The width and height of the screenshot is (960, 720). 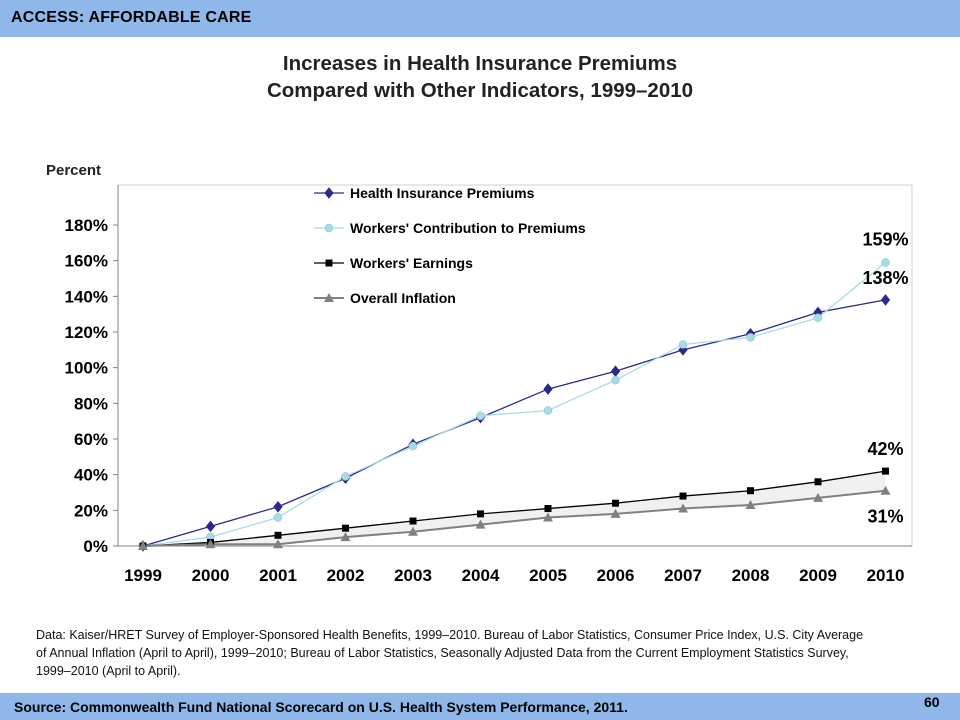 I want to click on band-area, so click(x=514, y=508).